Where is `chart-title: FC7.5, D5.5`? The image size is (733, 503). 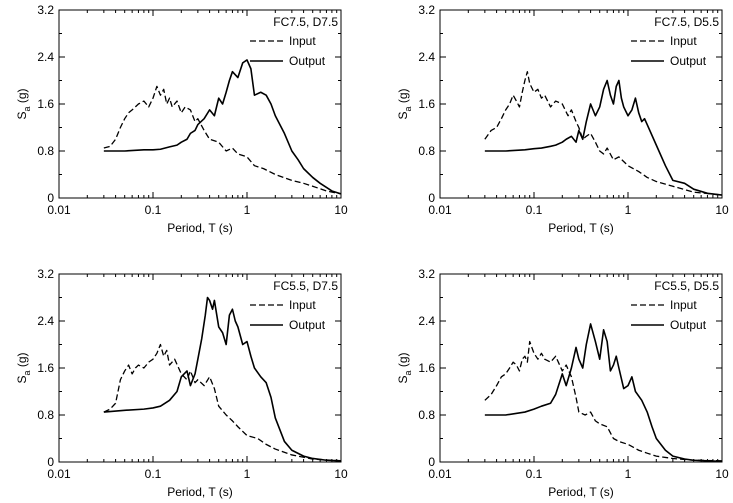 chart-title: FC7.5, D5.5 is located at coordinates (686, 22).